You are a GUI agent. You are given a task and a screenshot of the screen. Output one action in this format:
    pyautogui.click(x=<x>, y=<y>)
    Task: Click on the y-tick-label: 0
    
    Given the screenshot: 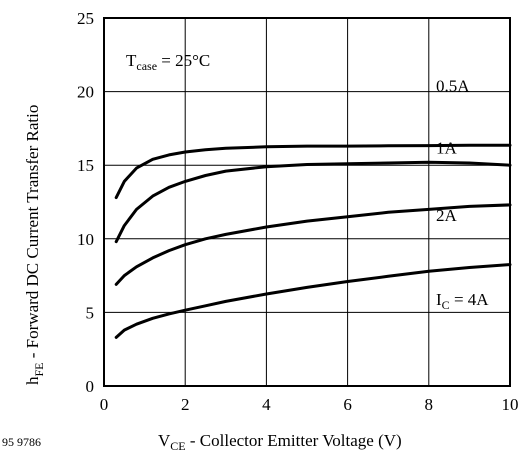 What is the action you would take?
    pyautogui.click(x=90, y=386)
    